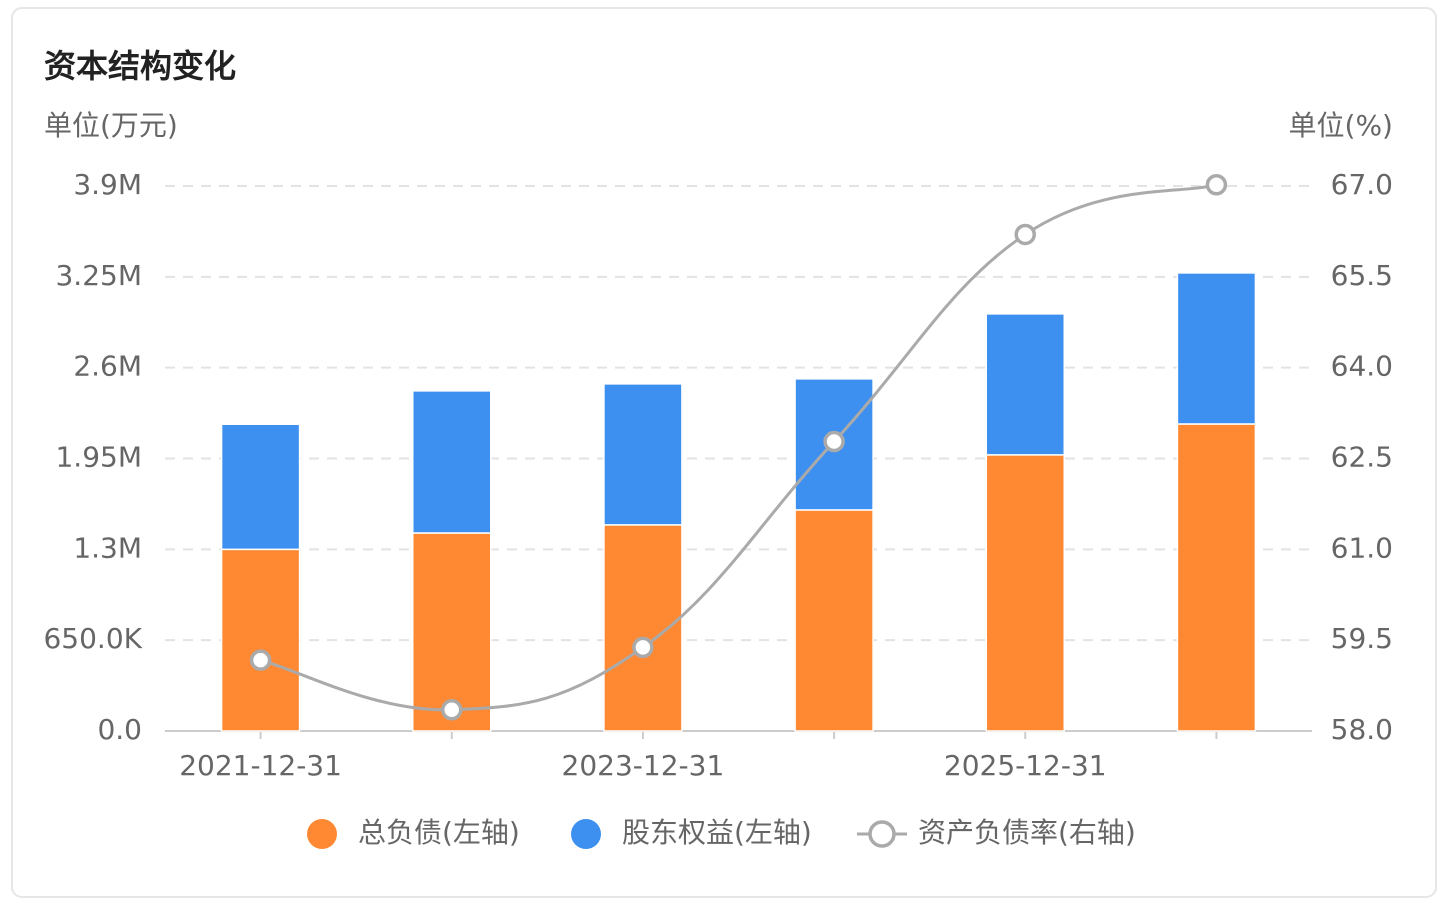 The height and width of the screenshot is (909, 1440). I want to click on x-tick-label: 2025-12-31, so click(1025, 765).